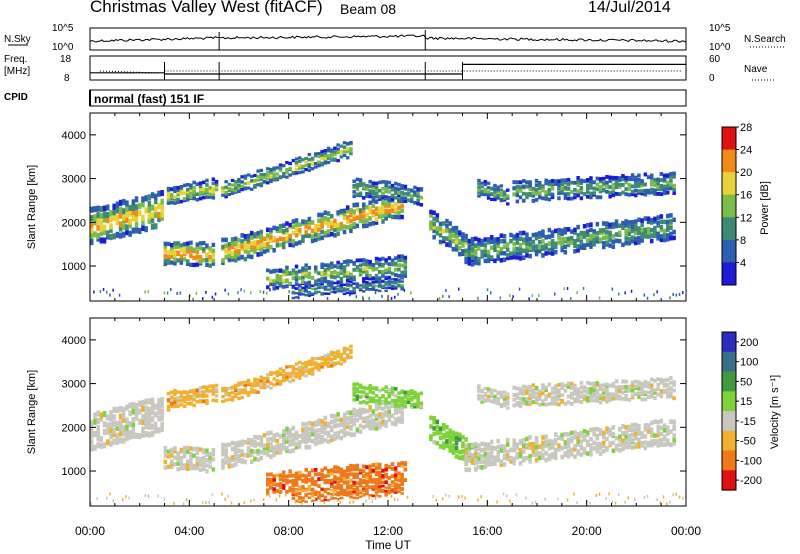 The height and width of the screenshot is (554, 800). What do you see at coordinates (32, 207) in the screenshot?
I see `power-y-axis-label: Slant Range [km]` at bounding box center [32, 207].